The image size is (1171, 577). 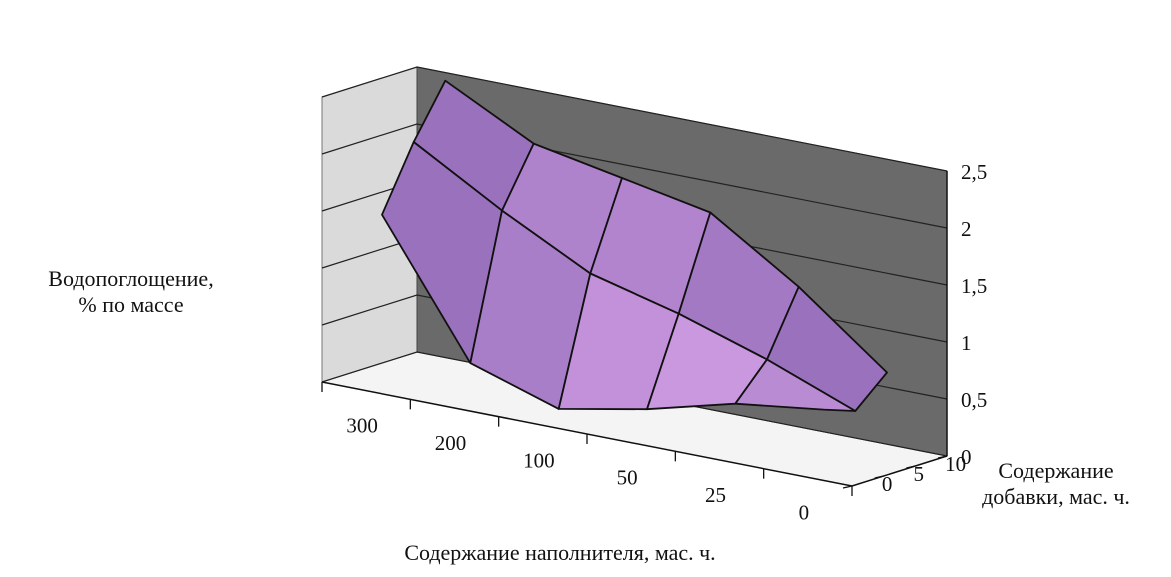 What do you see at coordinates (362, 426) in the screenshot?
I see `x-tick-label: 300` at bounding box center [362, 426].